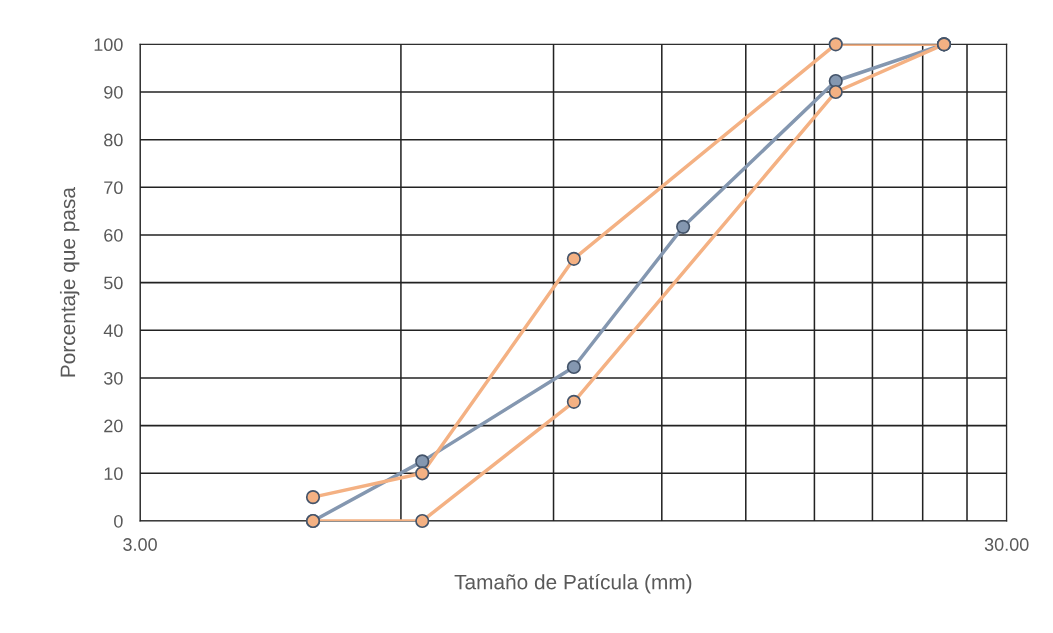 The width and height of the screenshot is (1053, 633). I want to click on y-axis-title: Porcentaje que pasa, so click(69, 282).